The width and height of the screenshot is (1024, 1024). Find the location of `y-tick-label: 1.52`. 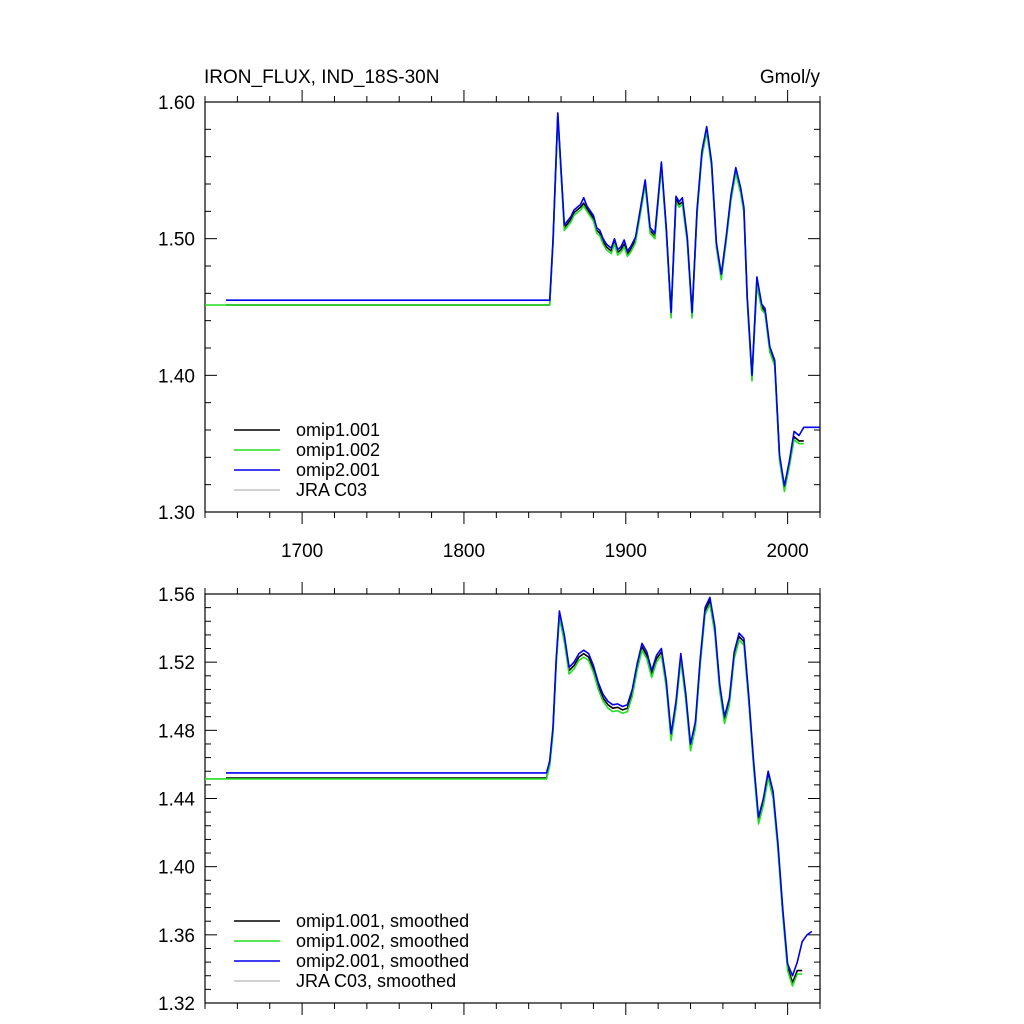

y-tick-label: 1.52 is located at coordinates (176, 663).